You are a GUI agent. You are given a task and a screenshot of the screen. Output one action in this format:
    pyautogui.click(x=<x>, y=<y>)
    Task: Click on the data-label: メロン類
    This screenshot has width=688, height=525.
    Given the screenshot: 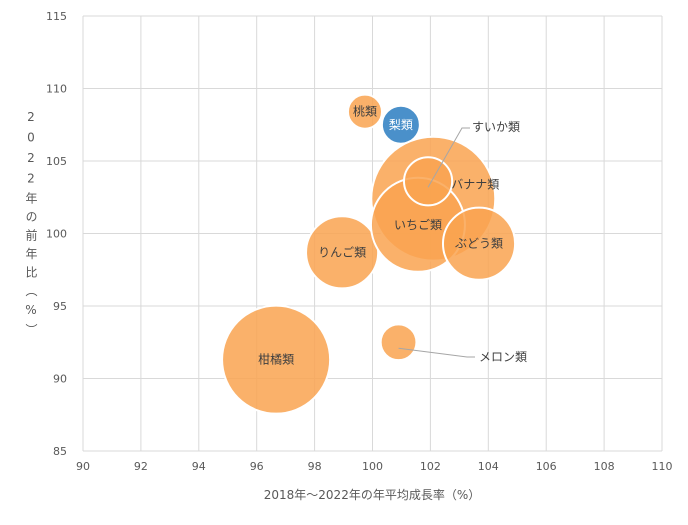 What is the action you would take?
    pyautogui.click(x=503, y=357)
    